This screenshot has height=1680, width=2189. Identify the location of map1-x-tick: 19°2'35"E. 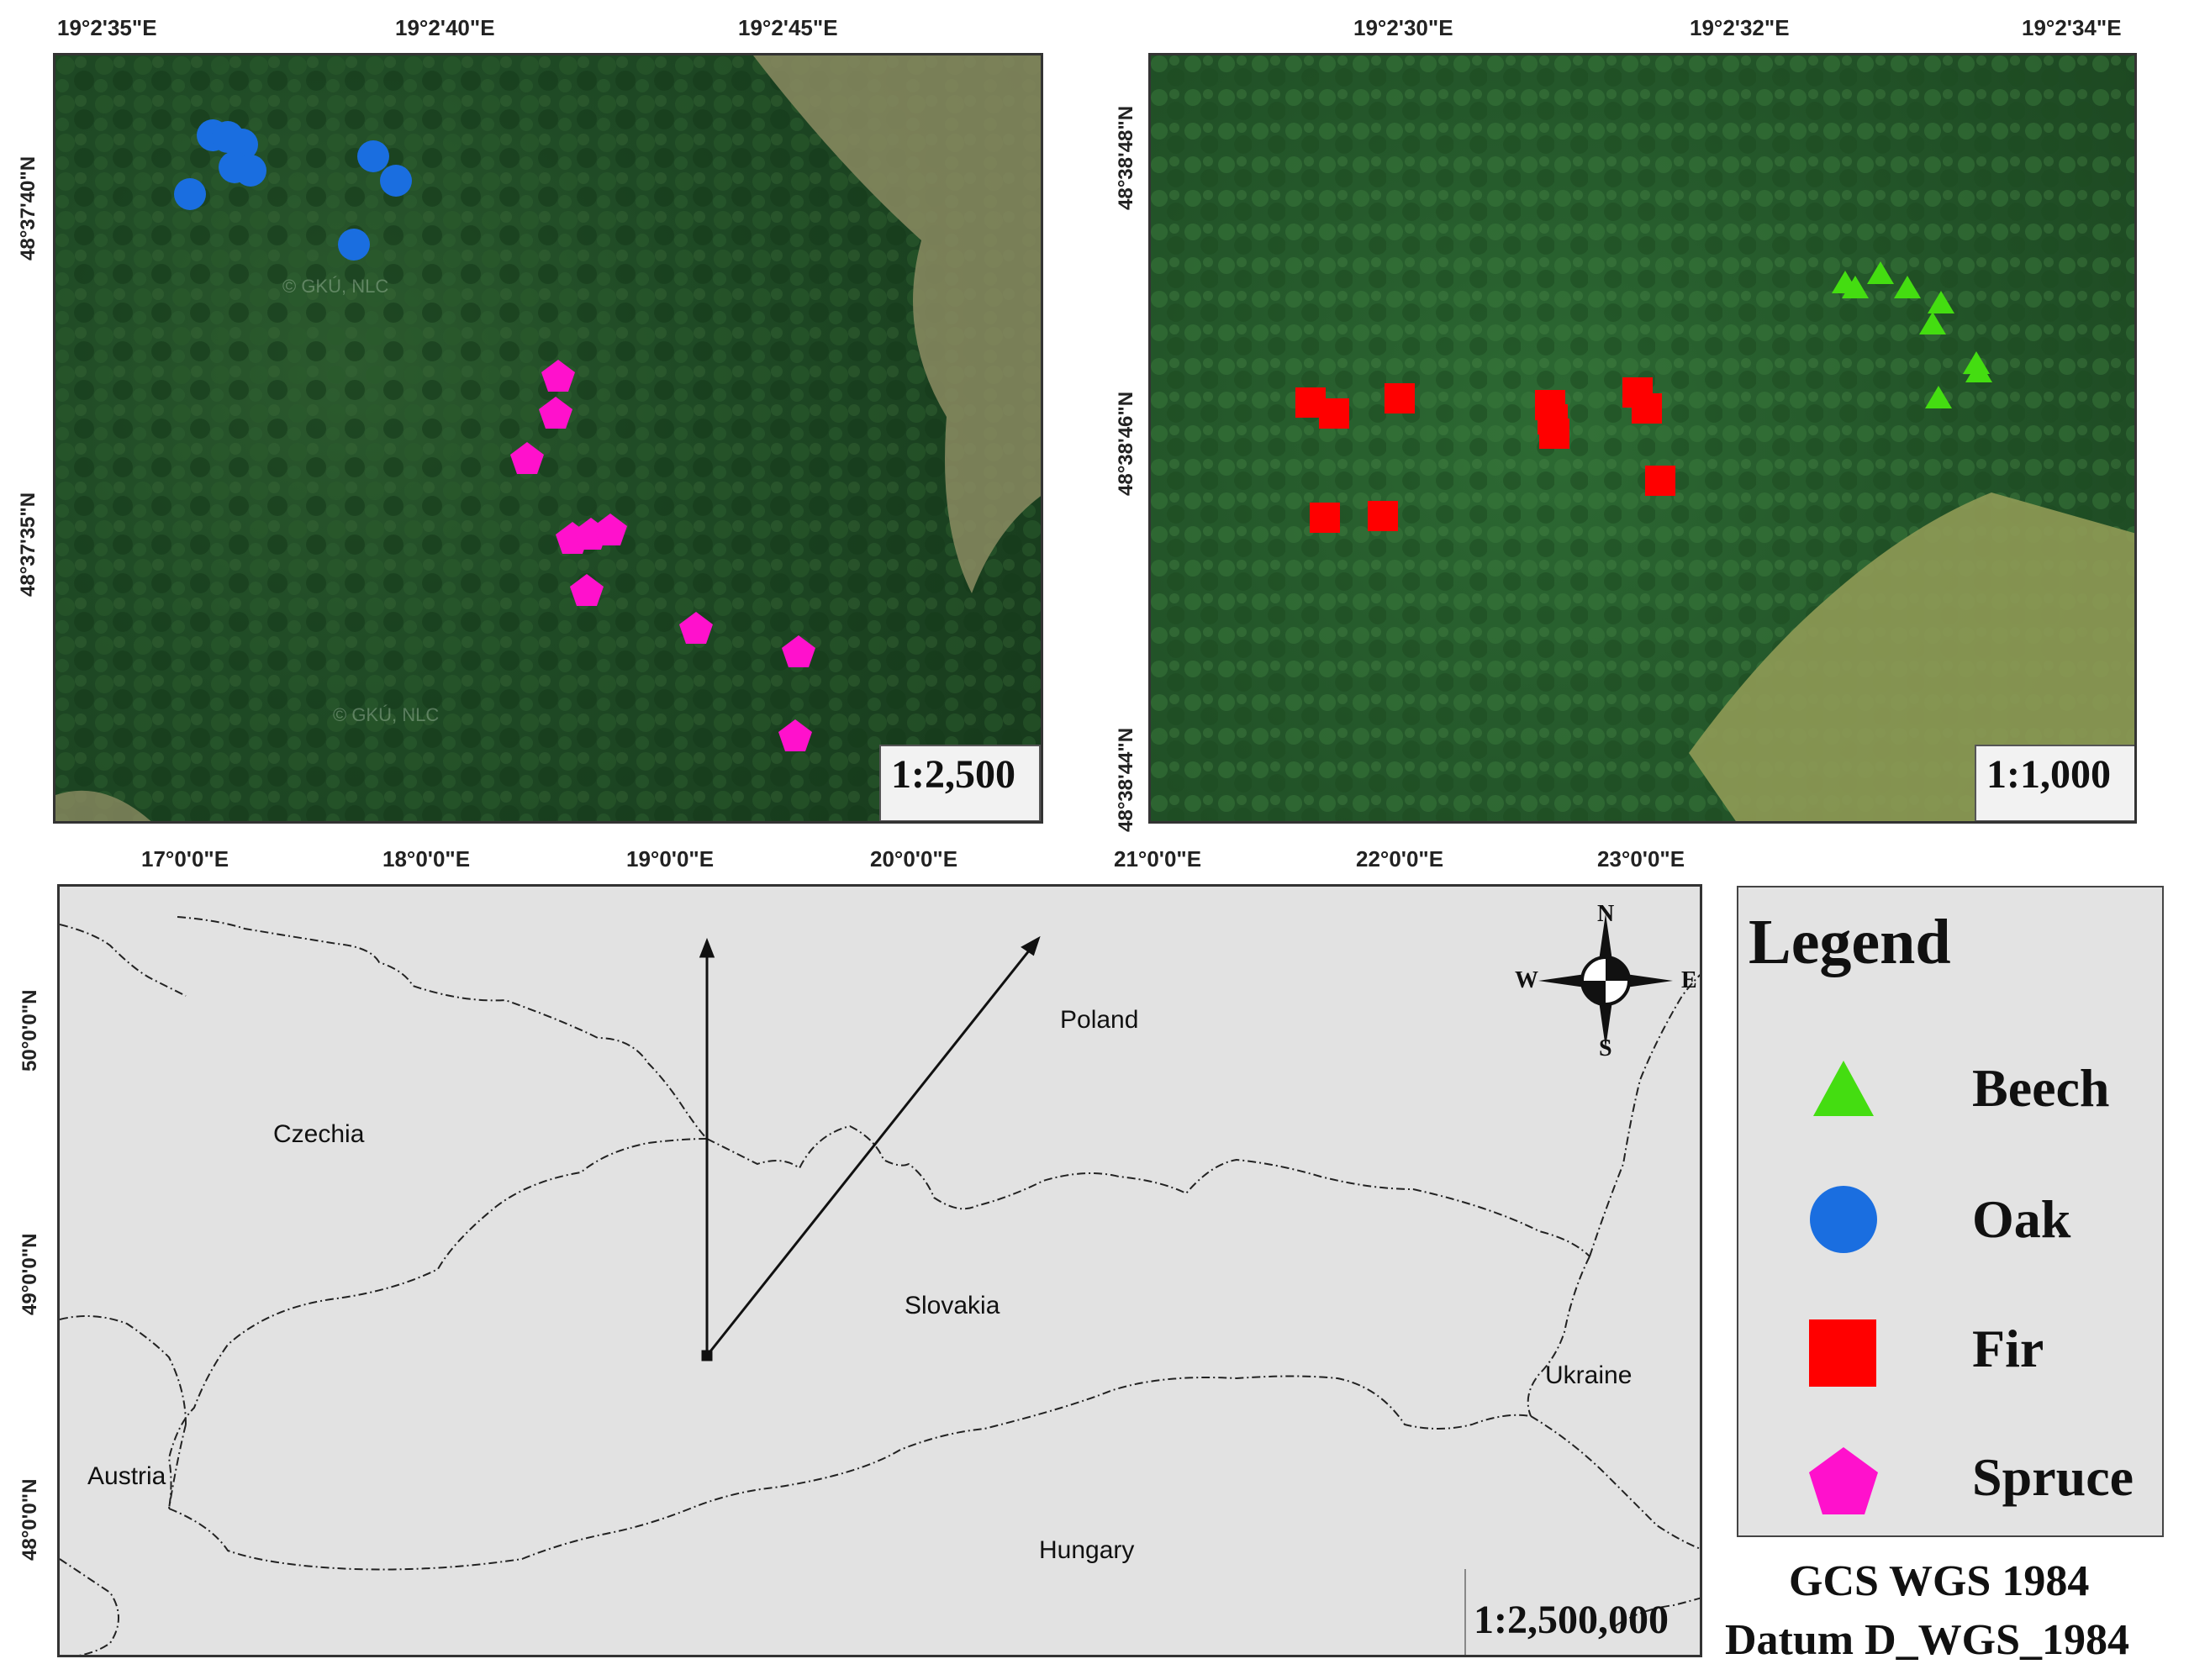
(107, 27).